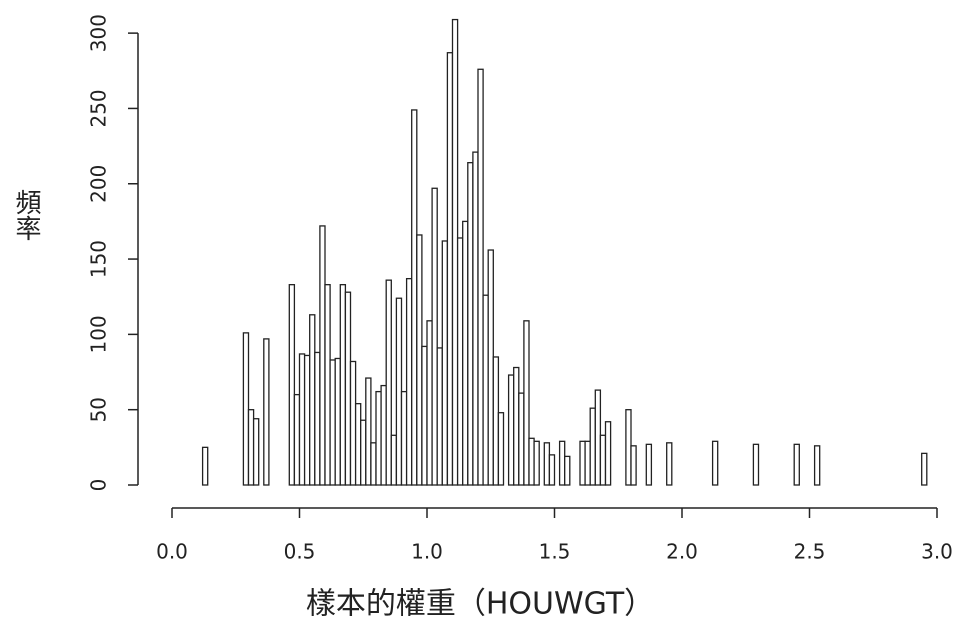 This screenshot has width=960, height=628. What do you see at coordinates (810, 552) in the screenshot?
I see `x-tick-label: 2.5` at bounding box center [810, 552].